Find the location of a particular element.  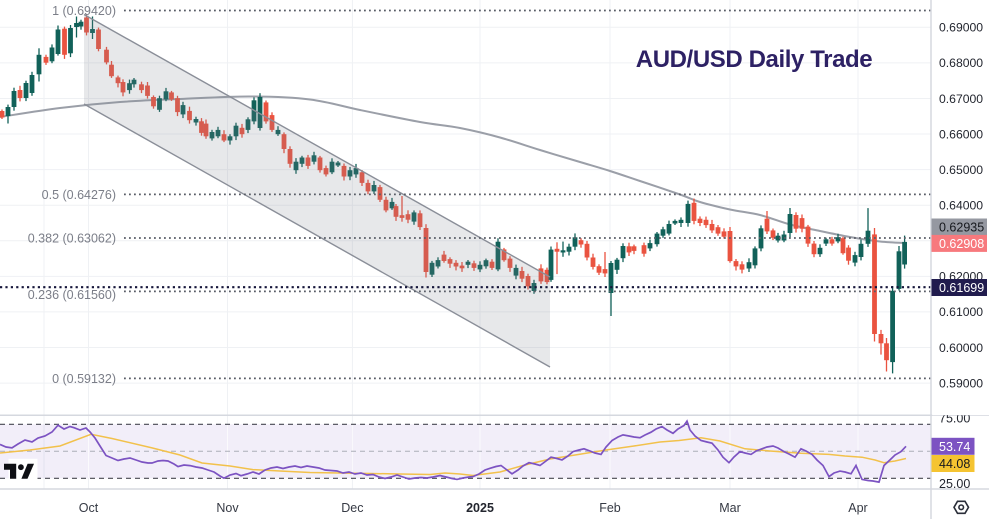

svg-text: 0.61699 is located at coordinates (961, 288).